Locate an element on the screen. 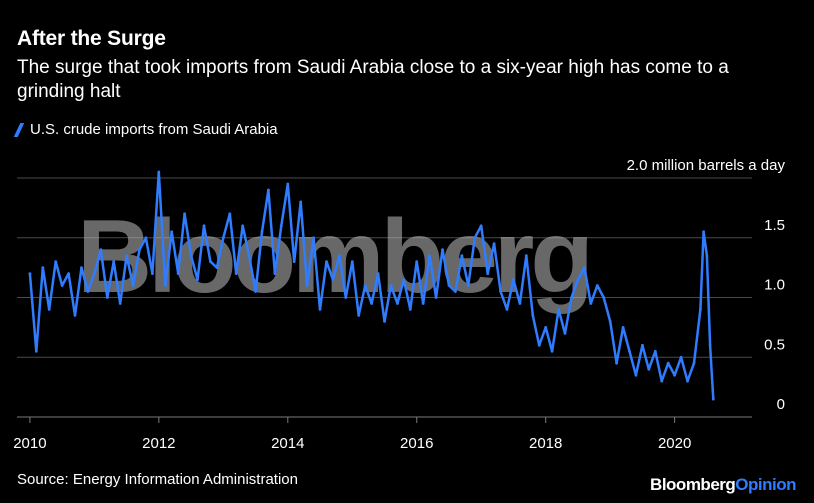 Image resolution: width=814 pixels, height=503 pixels. legend-label: U.S. crude imports from Saudi Arabia is located at coordinates (154, 129).